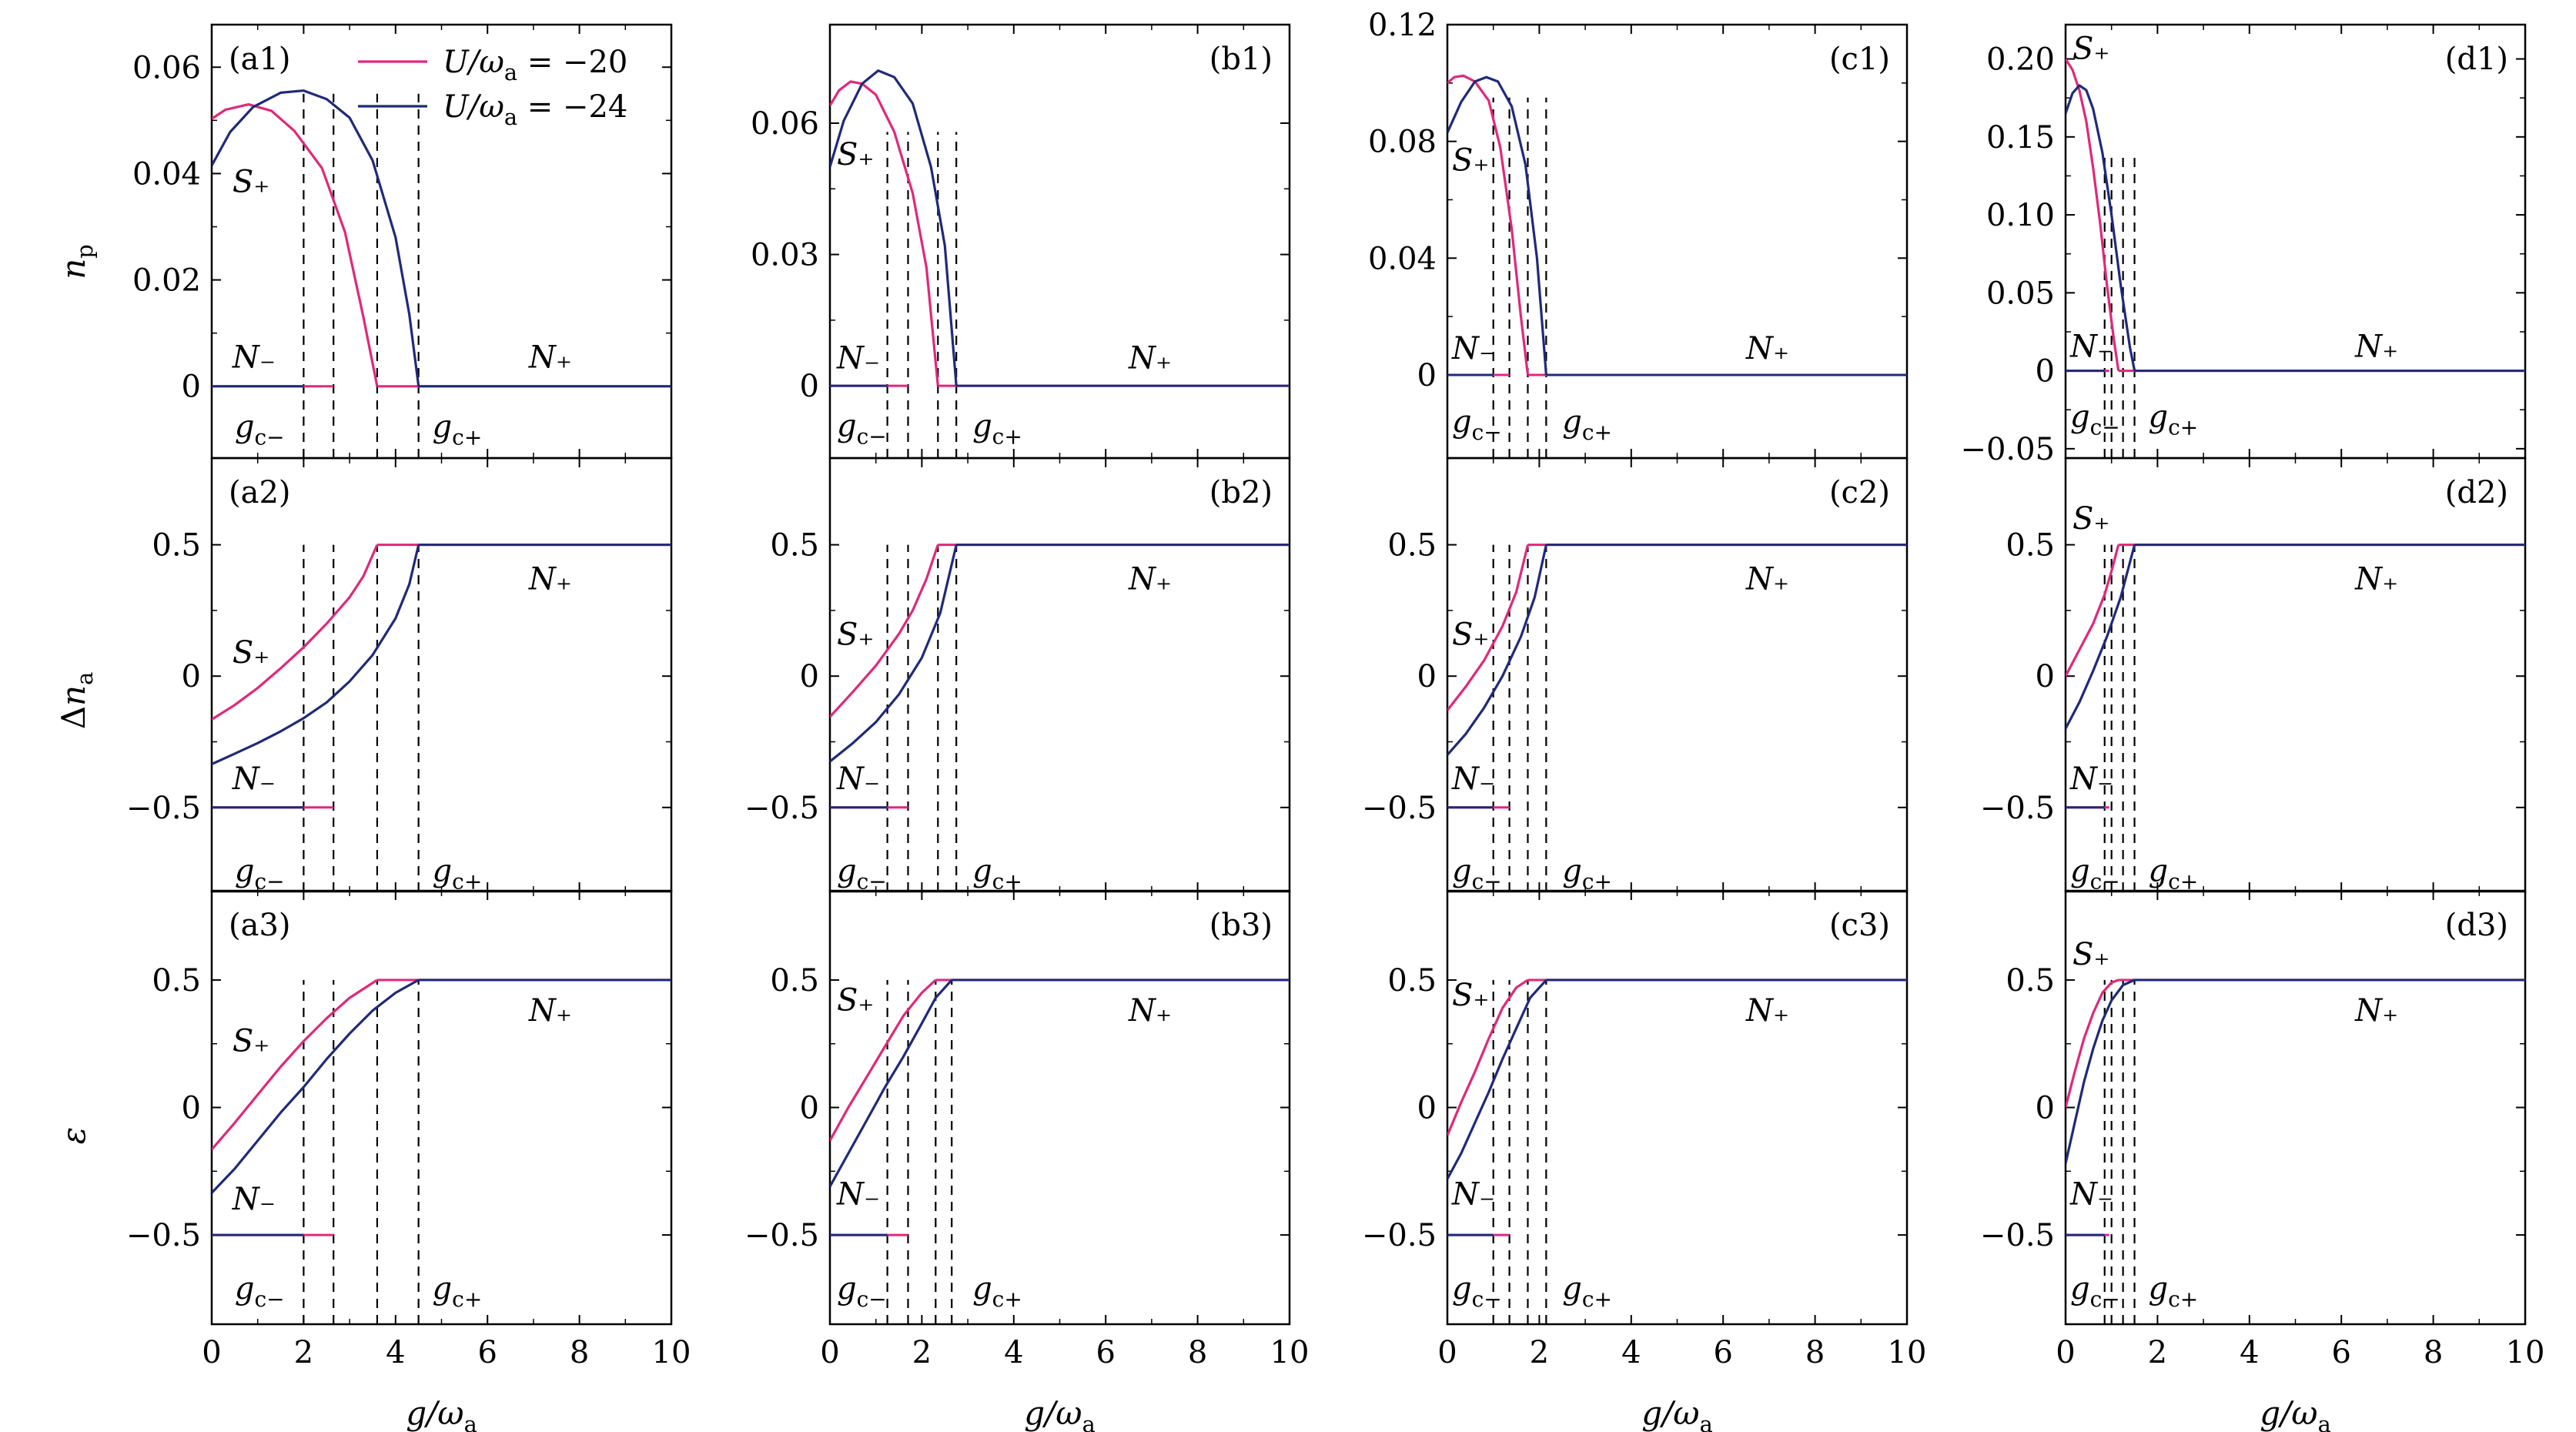 The image size is (2576, 1432). Describe the element at coordinates (2021, 293) in the screenshot. I see `y-tick-label: 0.05` at that location.